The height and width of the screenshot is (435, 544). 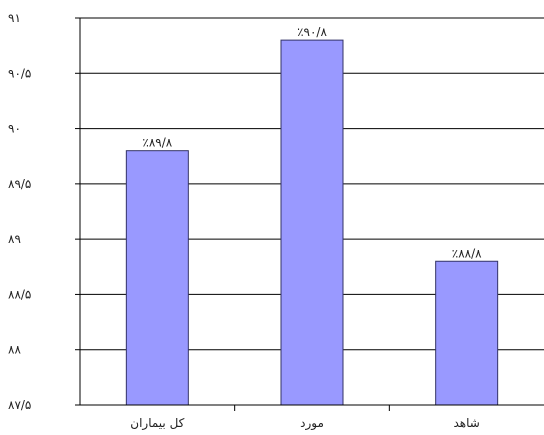 What do you see at coordinates (312, 423) in the screenshot?
I see `x-category-label: مورد` at bounding box center [312, 423].